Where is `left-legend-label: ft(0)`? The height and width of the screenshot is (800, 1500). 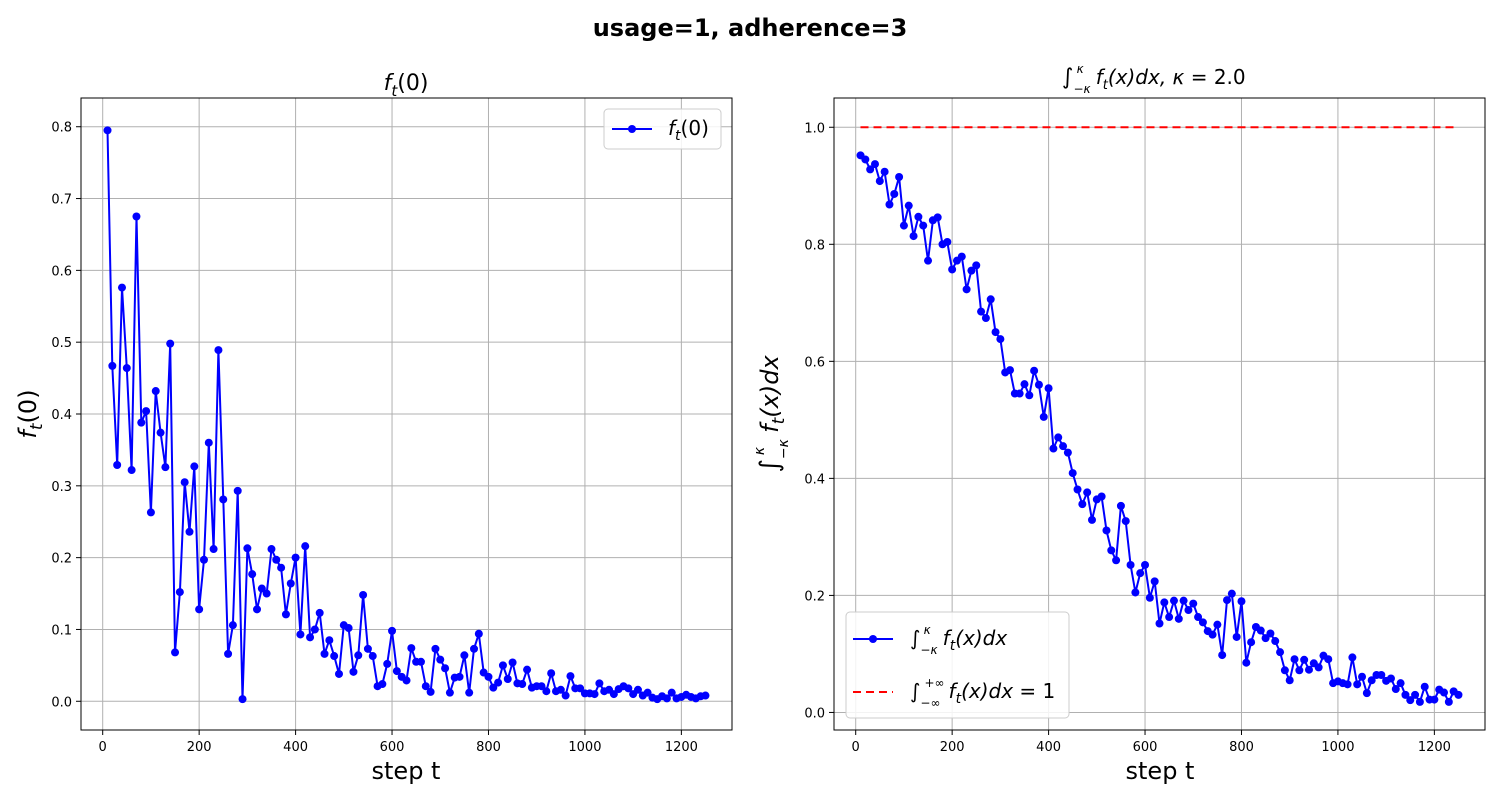 left-legend-label: ft(0) is located at coordinates (688, 130).